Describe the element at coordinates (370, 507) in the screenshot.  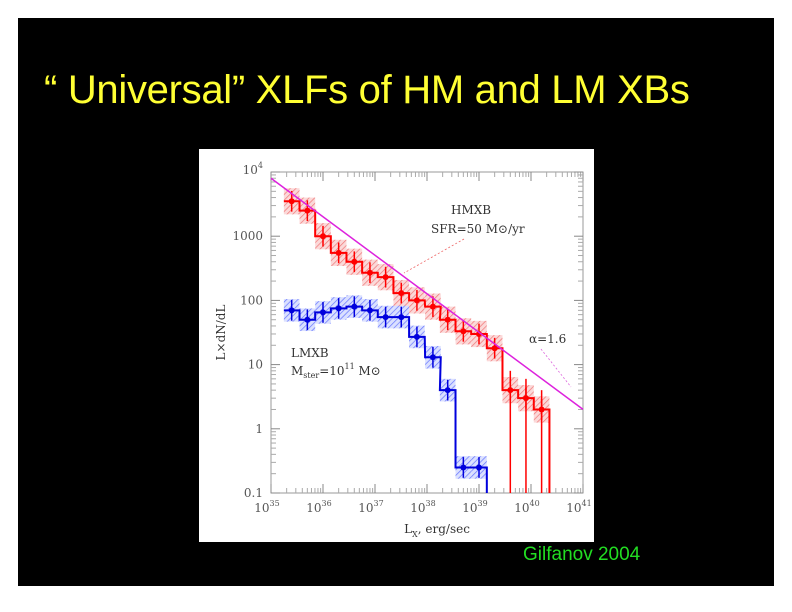
I see `x-tick-label: 1037` at that location.